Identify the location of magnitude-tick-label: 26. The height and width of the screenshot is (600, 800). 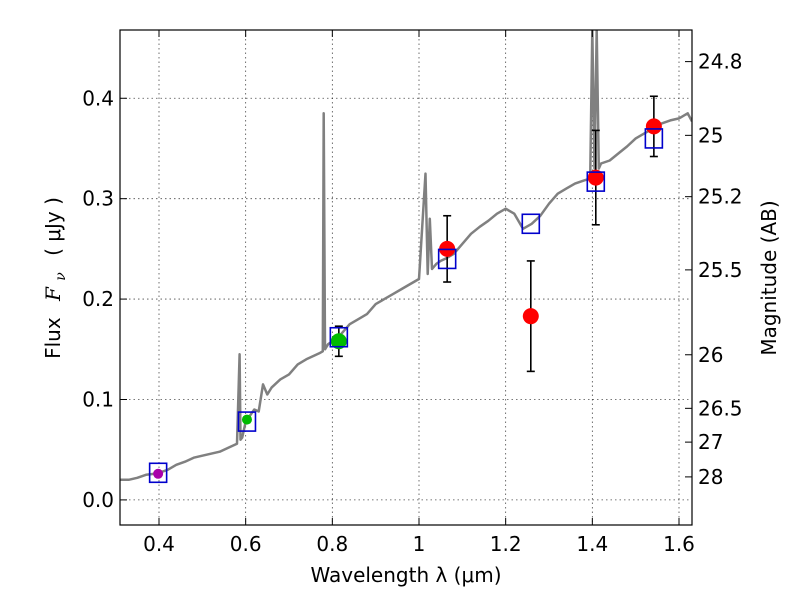
(710, 355).